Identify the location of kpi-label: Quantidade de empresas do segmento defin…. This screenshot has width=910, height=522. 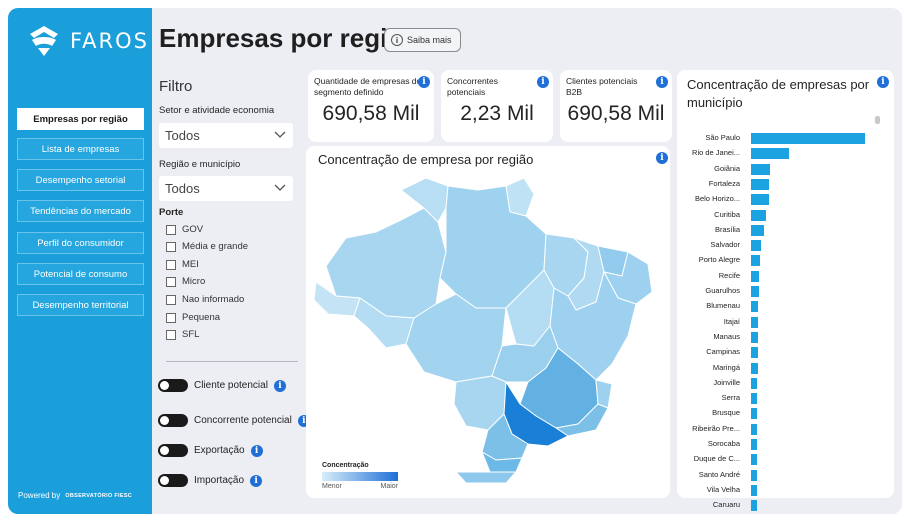
(368, 86).